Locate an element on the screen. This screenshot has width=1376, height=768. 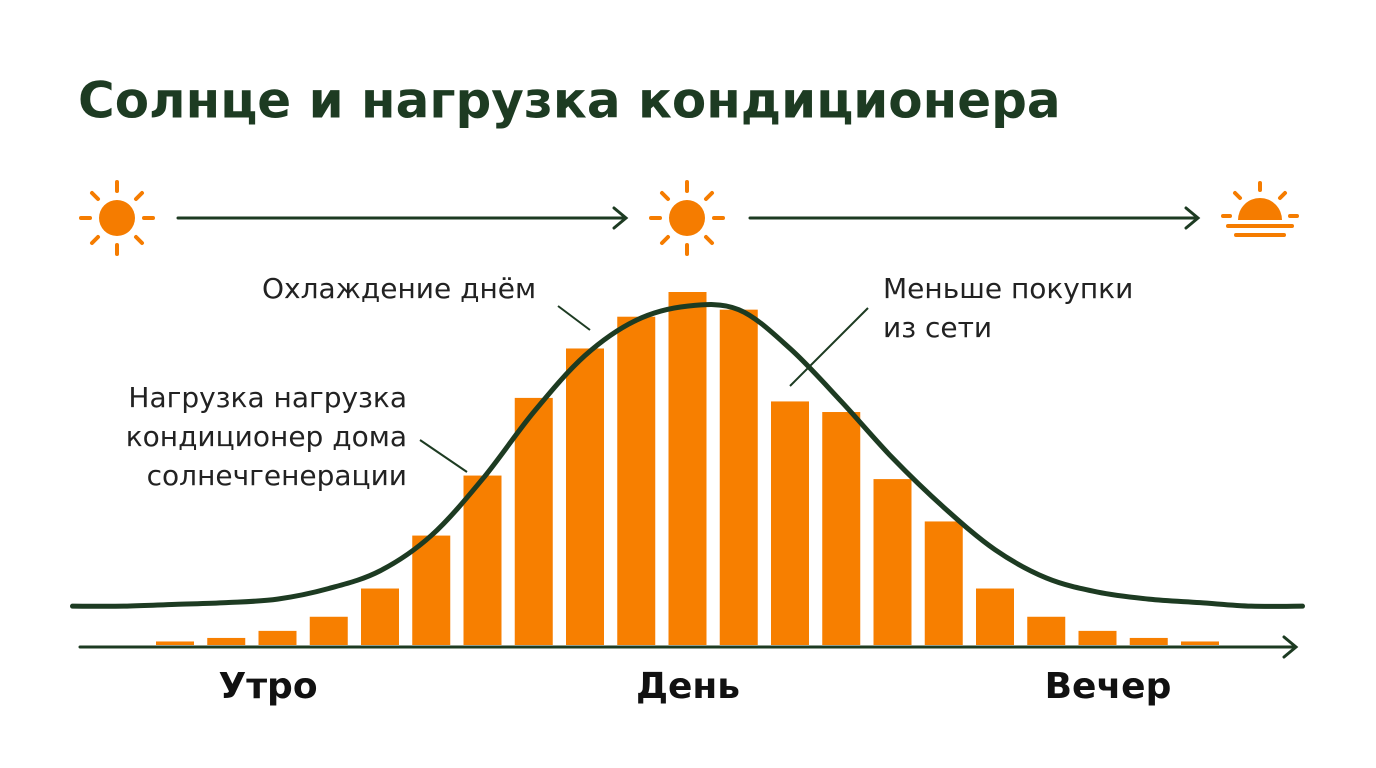
annotation: из сети is located at coordinates (937, 327).